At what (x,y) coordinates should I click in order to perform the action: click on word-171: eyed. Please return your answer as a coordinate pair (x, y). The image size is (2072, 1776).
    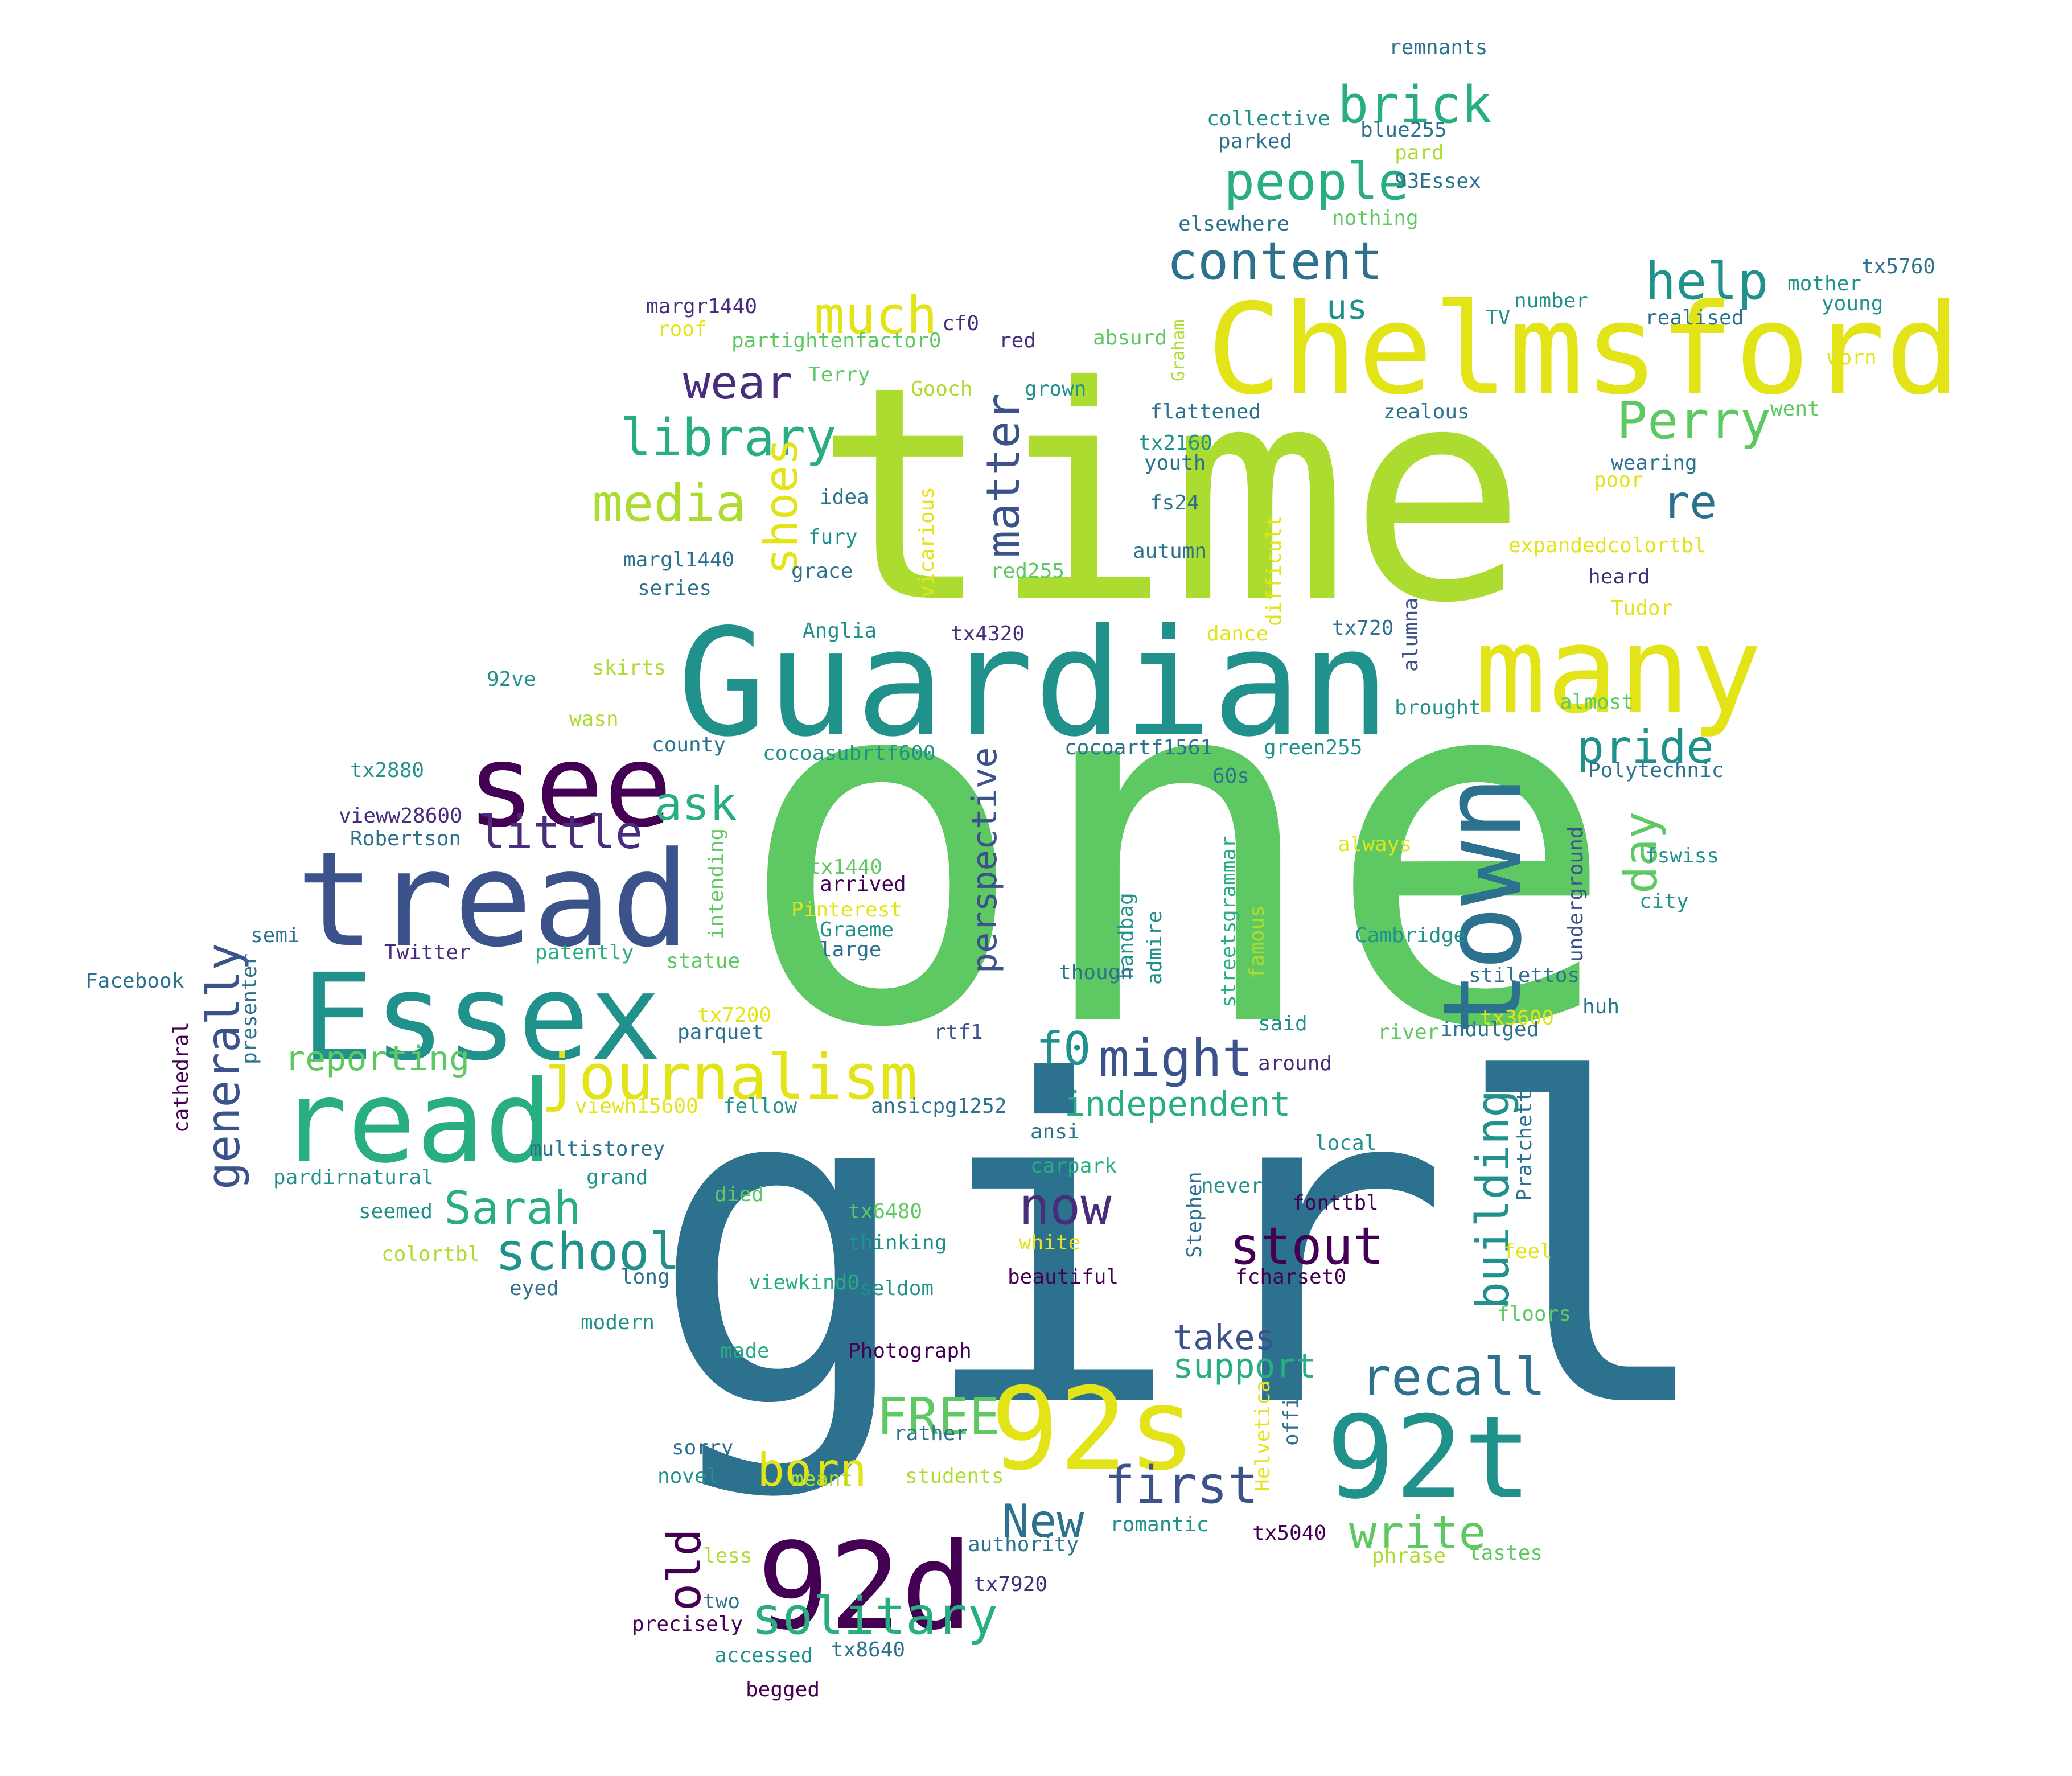
    Looking at the image, I should click on (534, 1288).